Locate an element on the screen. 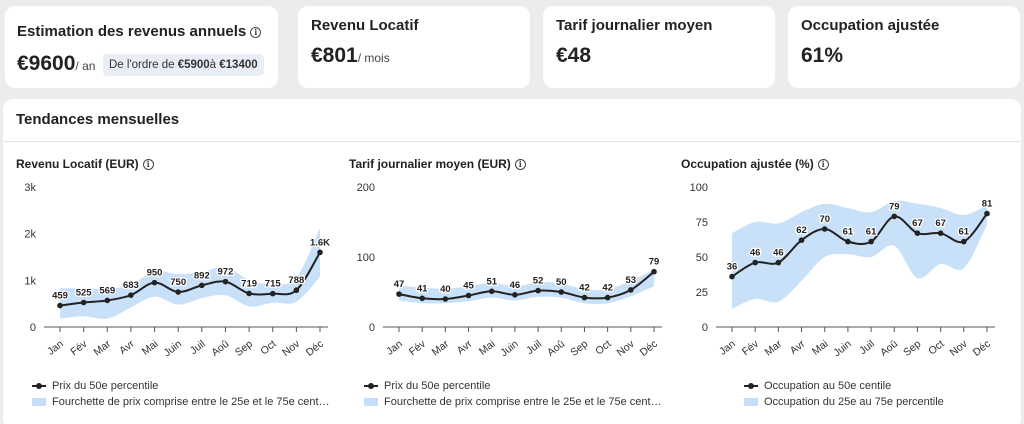 Image resolution: width=1024 pixels, height=424 pixels. kpi-title: Estimation des revenus annuels i is located at coordinates (139, 31).